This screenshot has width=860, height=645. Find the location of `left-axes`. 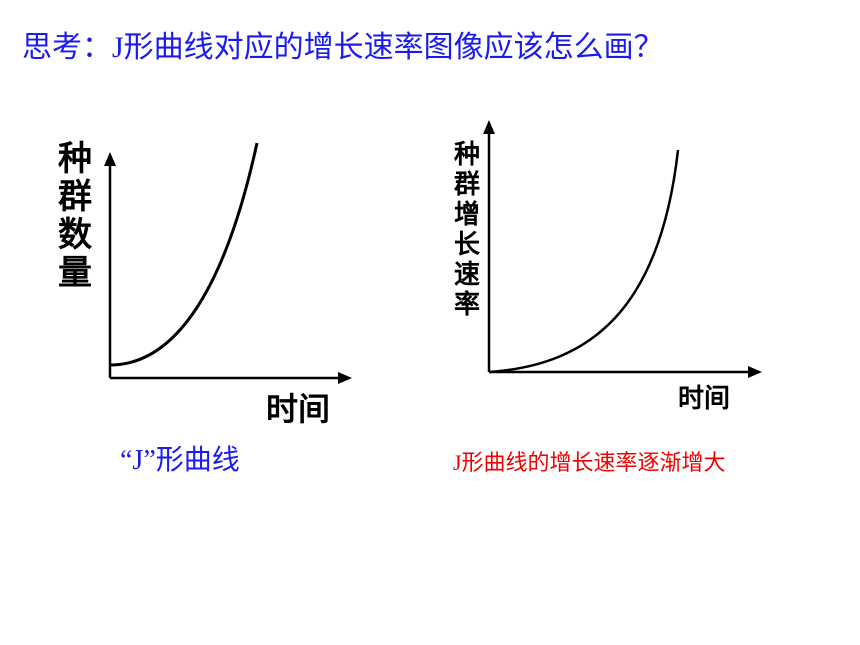

left-axes is located at coordinates (225, 261).